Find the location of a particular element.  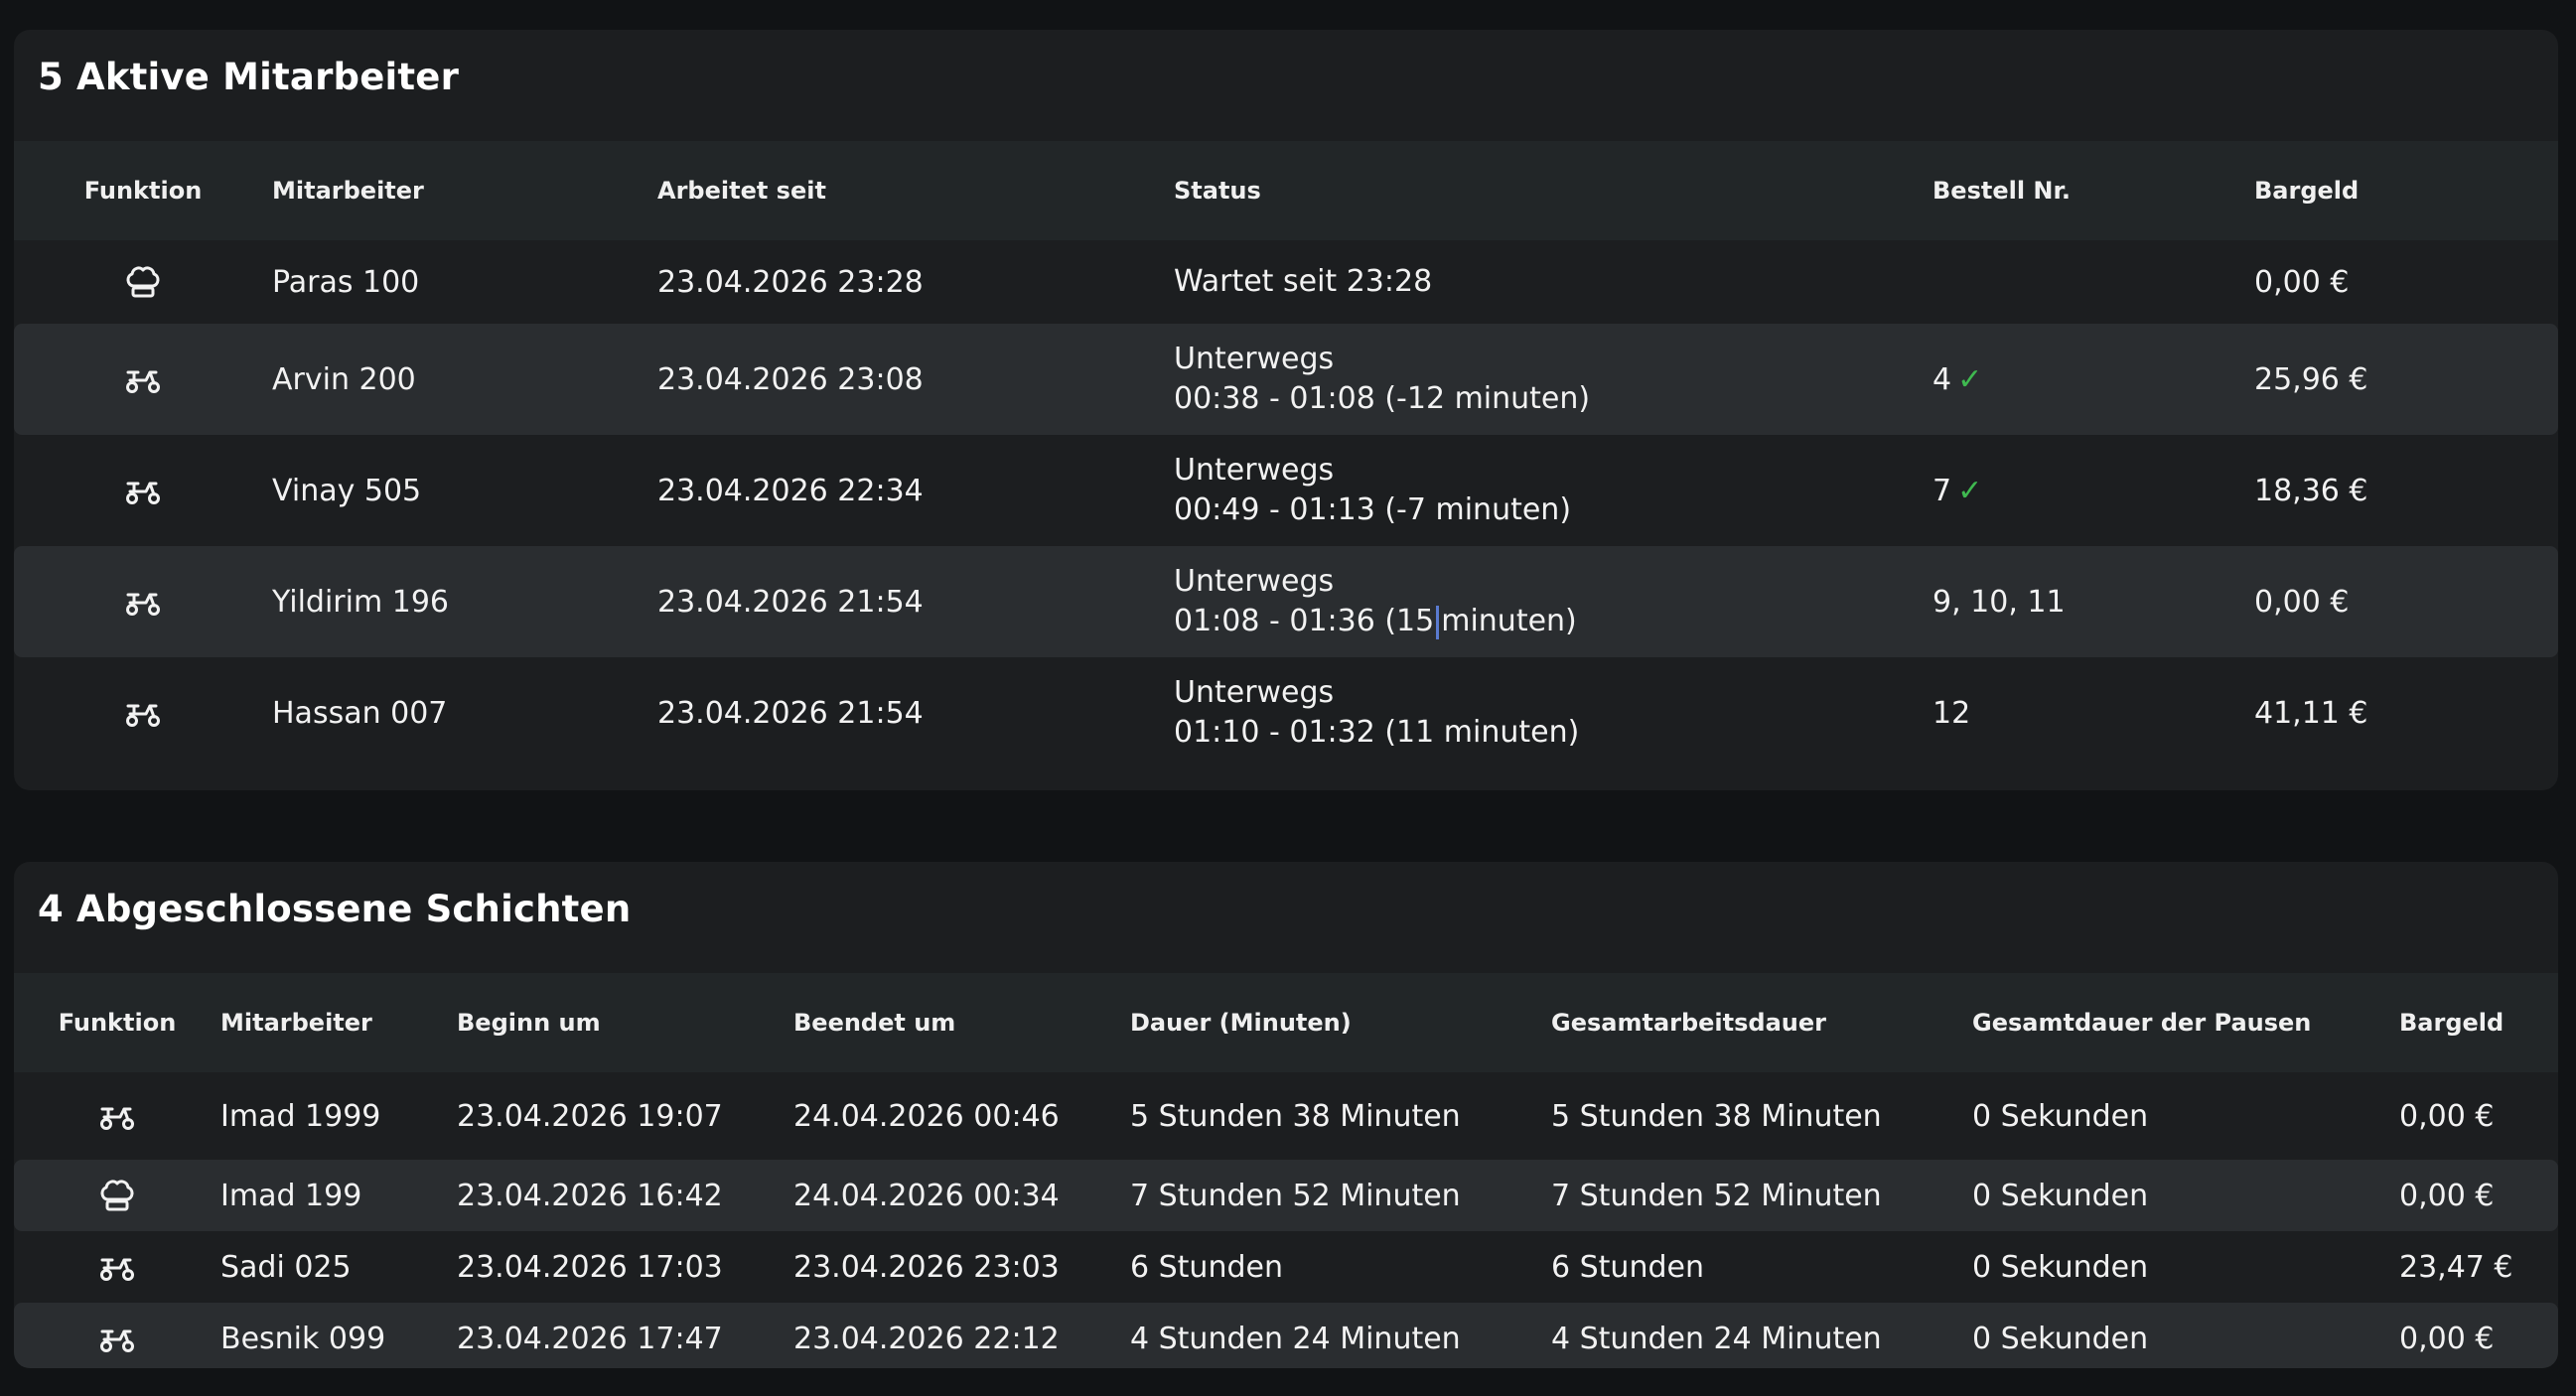

column-header-pausen: Gesamtdauer der Pausen is located at coordinates (2142, 1023).